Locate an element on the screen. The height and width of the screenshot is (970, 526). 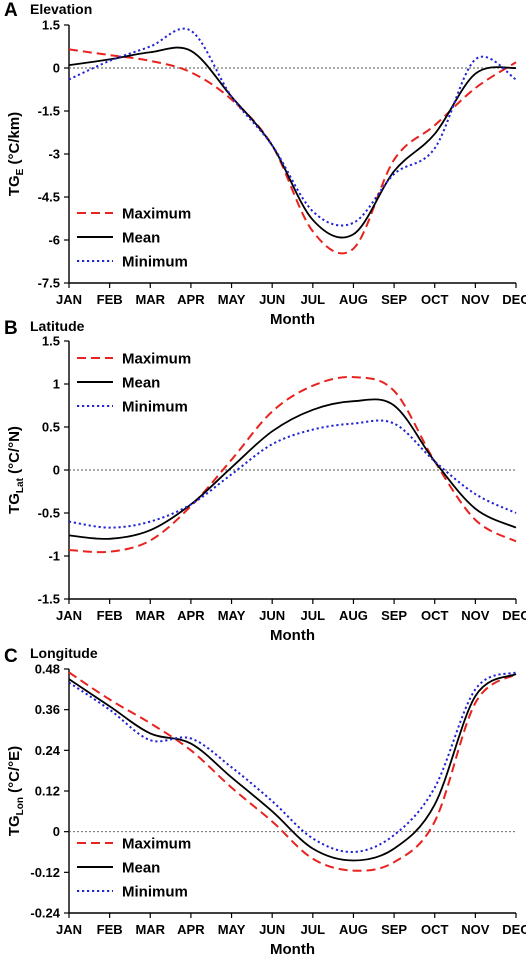
y-tick-label: -0.5 is located at coordinates (49, 513).